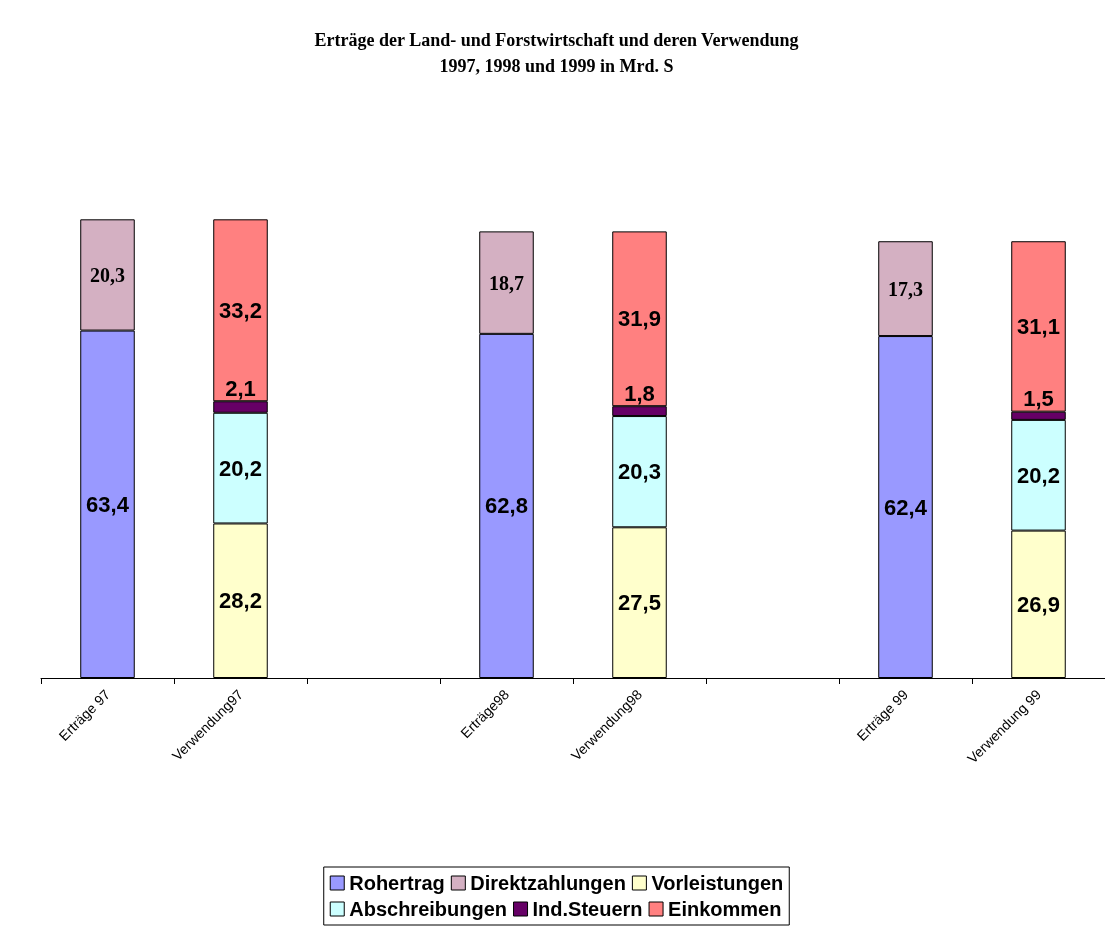  I want to click on data-label: 26,9, so click(1038, 604).